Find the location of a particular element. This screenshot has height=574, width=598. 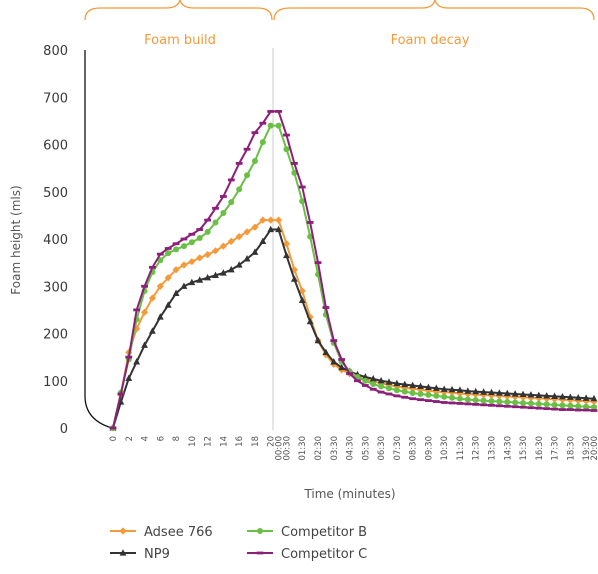

y-axis-label: Foam height (mls) is located at coordinates (16, 239).